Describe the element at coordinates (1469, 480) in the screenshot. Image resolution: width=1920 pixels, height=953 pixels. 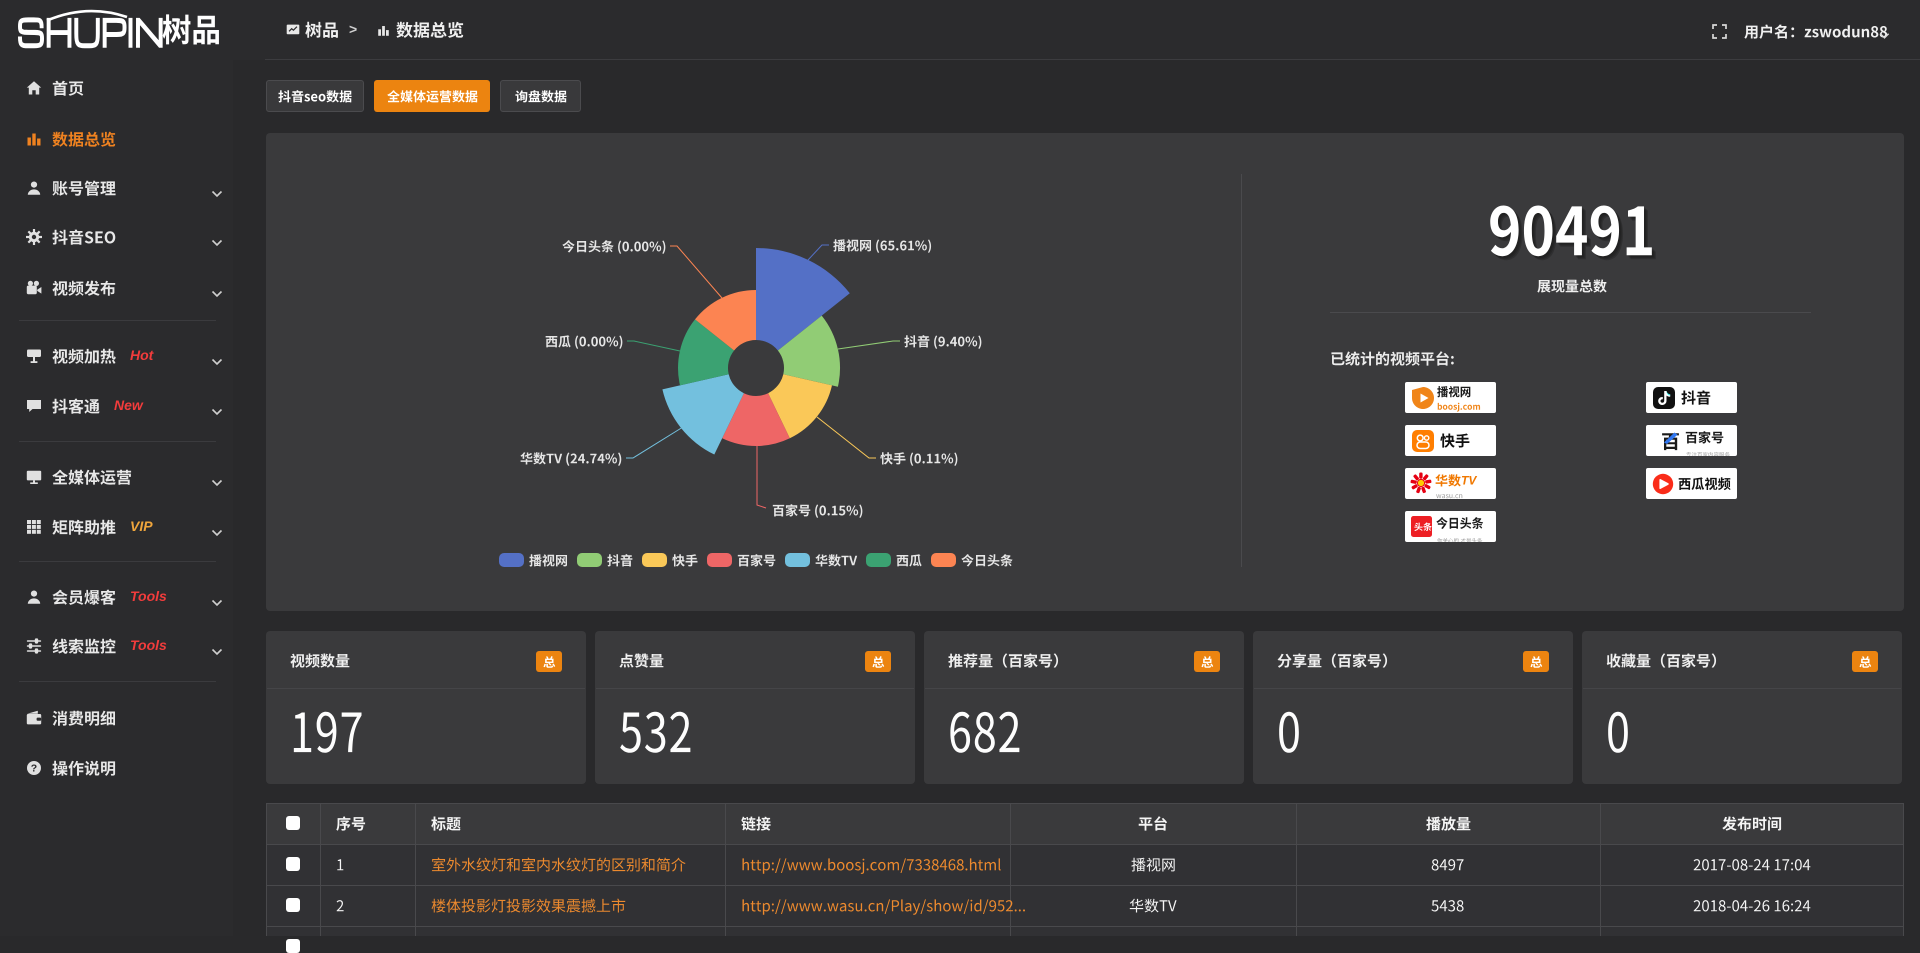
I see `svg-text: TV` at that location.